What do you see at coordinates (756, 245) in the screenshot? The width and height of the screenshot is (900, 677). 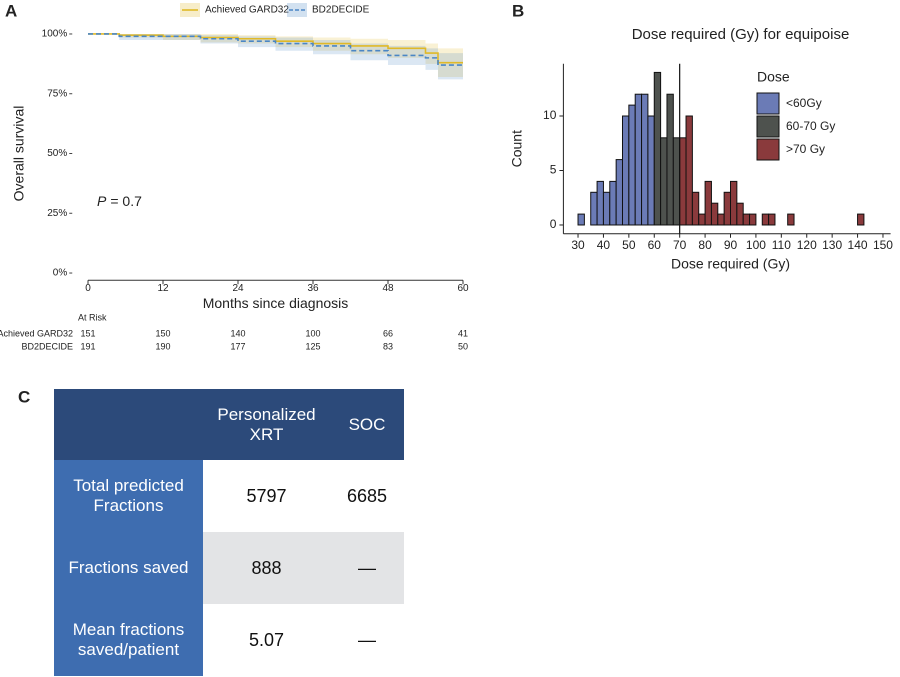 I see `x-tick-label: 100` at bounding box center [756, 245].